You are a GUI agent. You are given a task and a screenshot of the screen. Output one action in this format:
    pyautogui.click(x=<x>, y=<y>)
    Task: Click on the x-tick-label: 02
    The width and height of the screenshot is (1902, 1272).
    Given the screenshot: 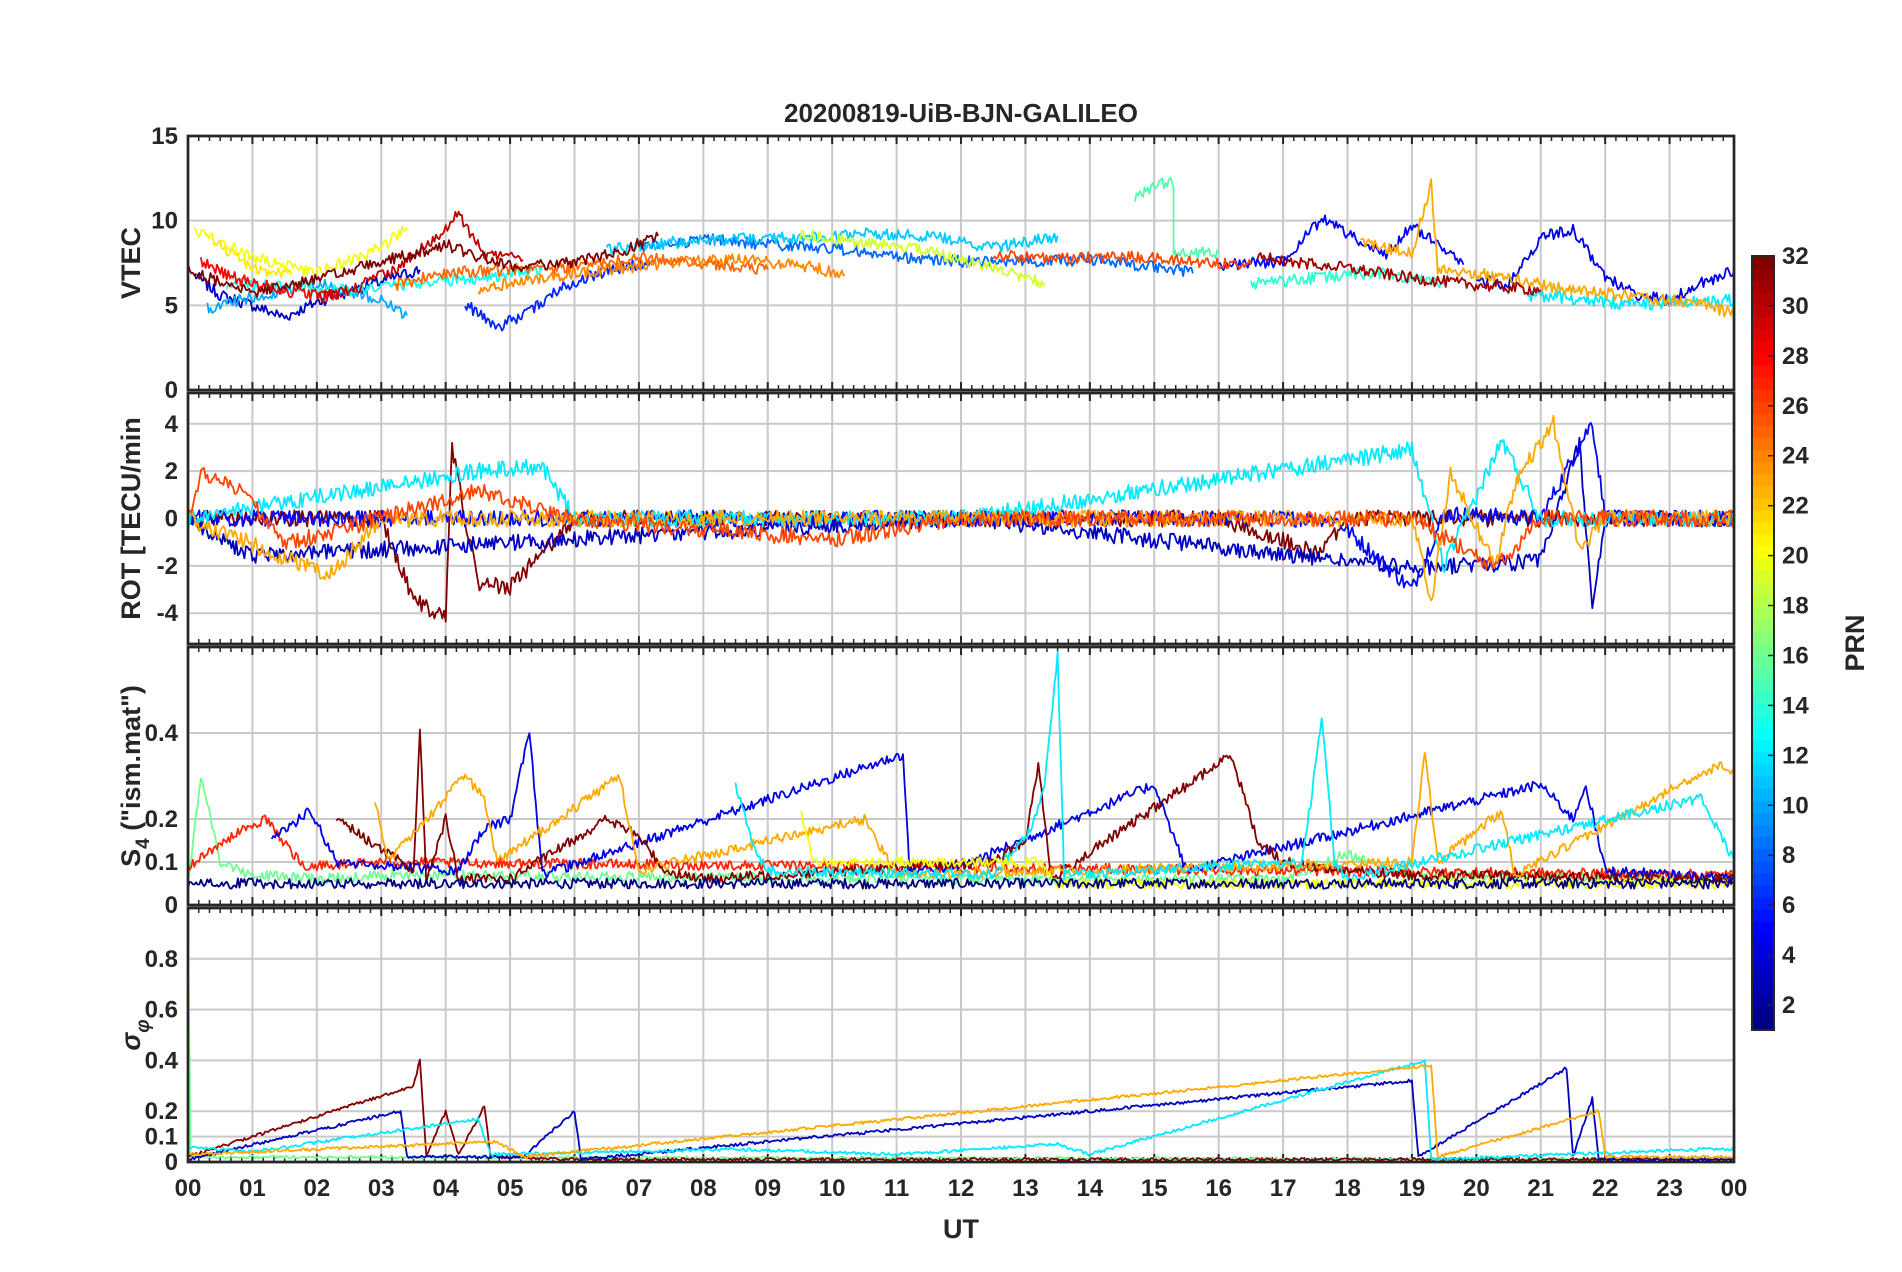 What is the action you would take?
    pyautogui.click(x=316, y=1188)
    